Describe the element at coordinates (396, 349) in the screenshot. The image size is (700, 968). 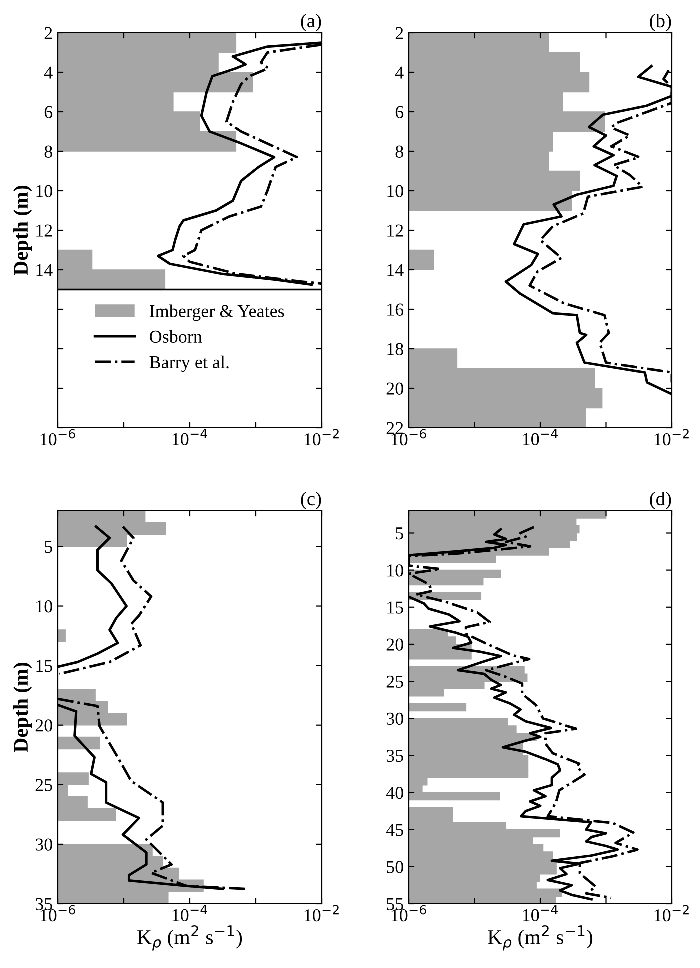
I see `y-tick-label: 18` at that location.